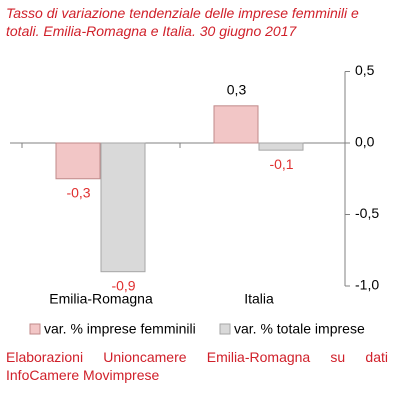 Image resolution: width=400 pixels, height=400 pixels. I want to click on y-tick-label: 0,0, so click(365, 142).